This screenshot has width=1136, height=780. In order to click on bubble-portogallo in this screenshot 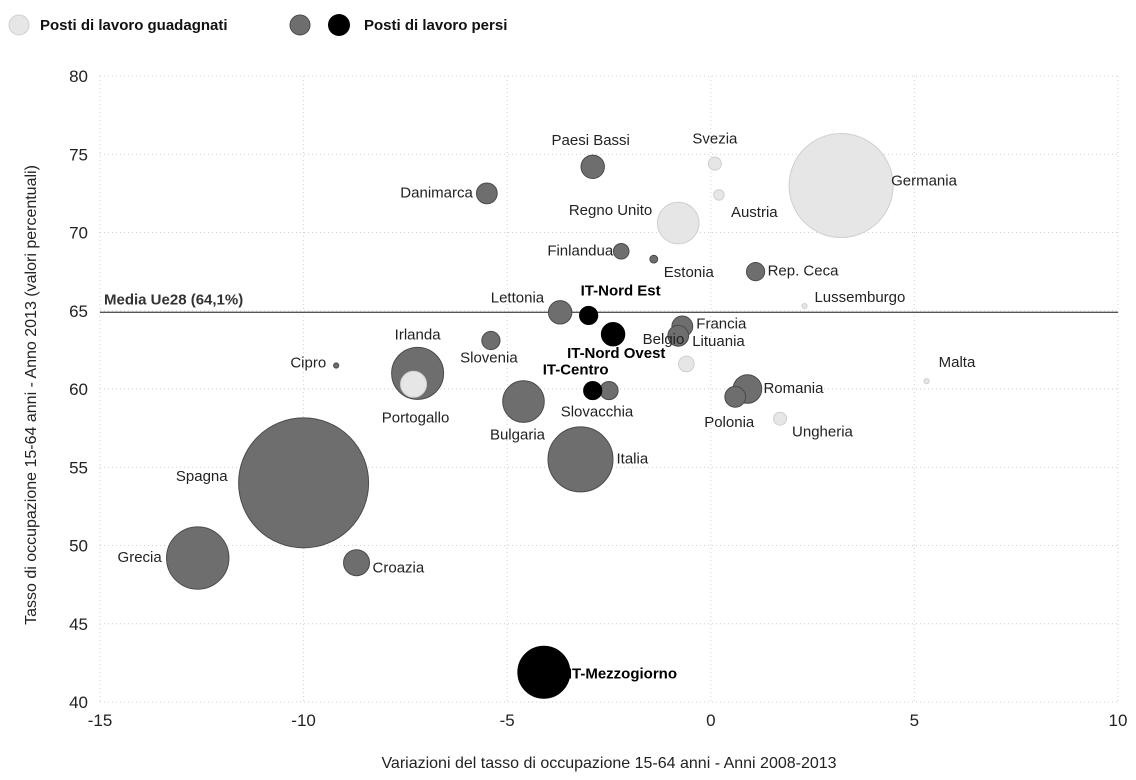, I will do `click(414, 384)`.